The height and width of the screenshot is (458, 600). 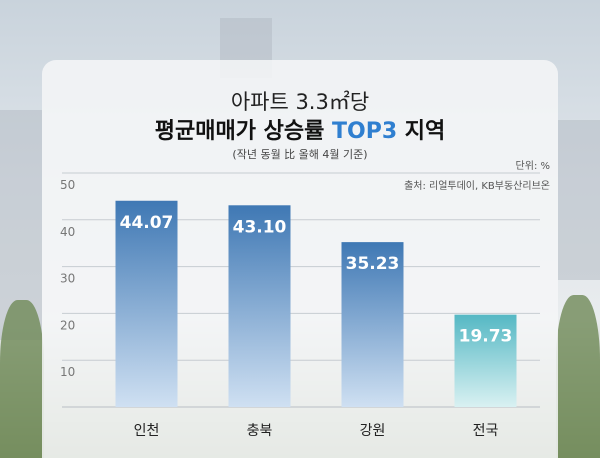 What do you see at coordinates (67, 372) in the screenshot?
I see `y-tick-label: 10` at bounding box center [67, 372].